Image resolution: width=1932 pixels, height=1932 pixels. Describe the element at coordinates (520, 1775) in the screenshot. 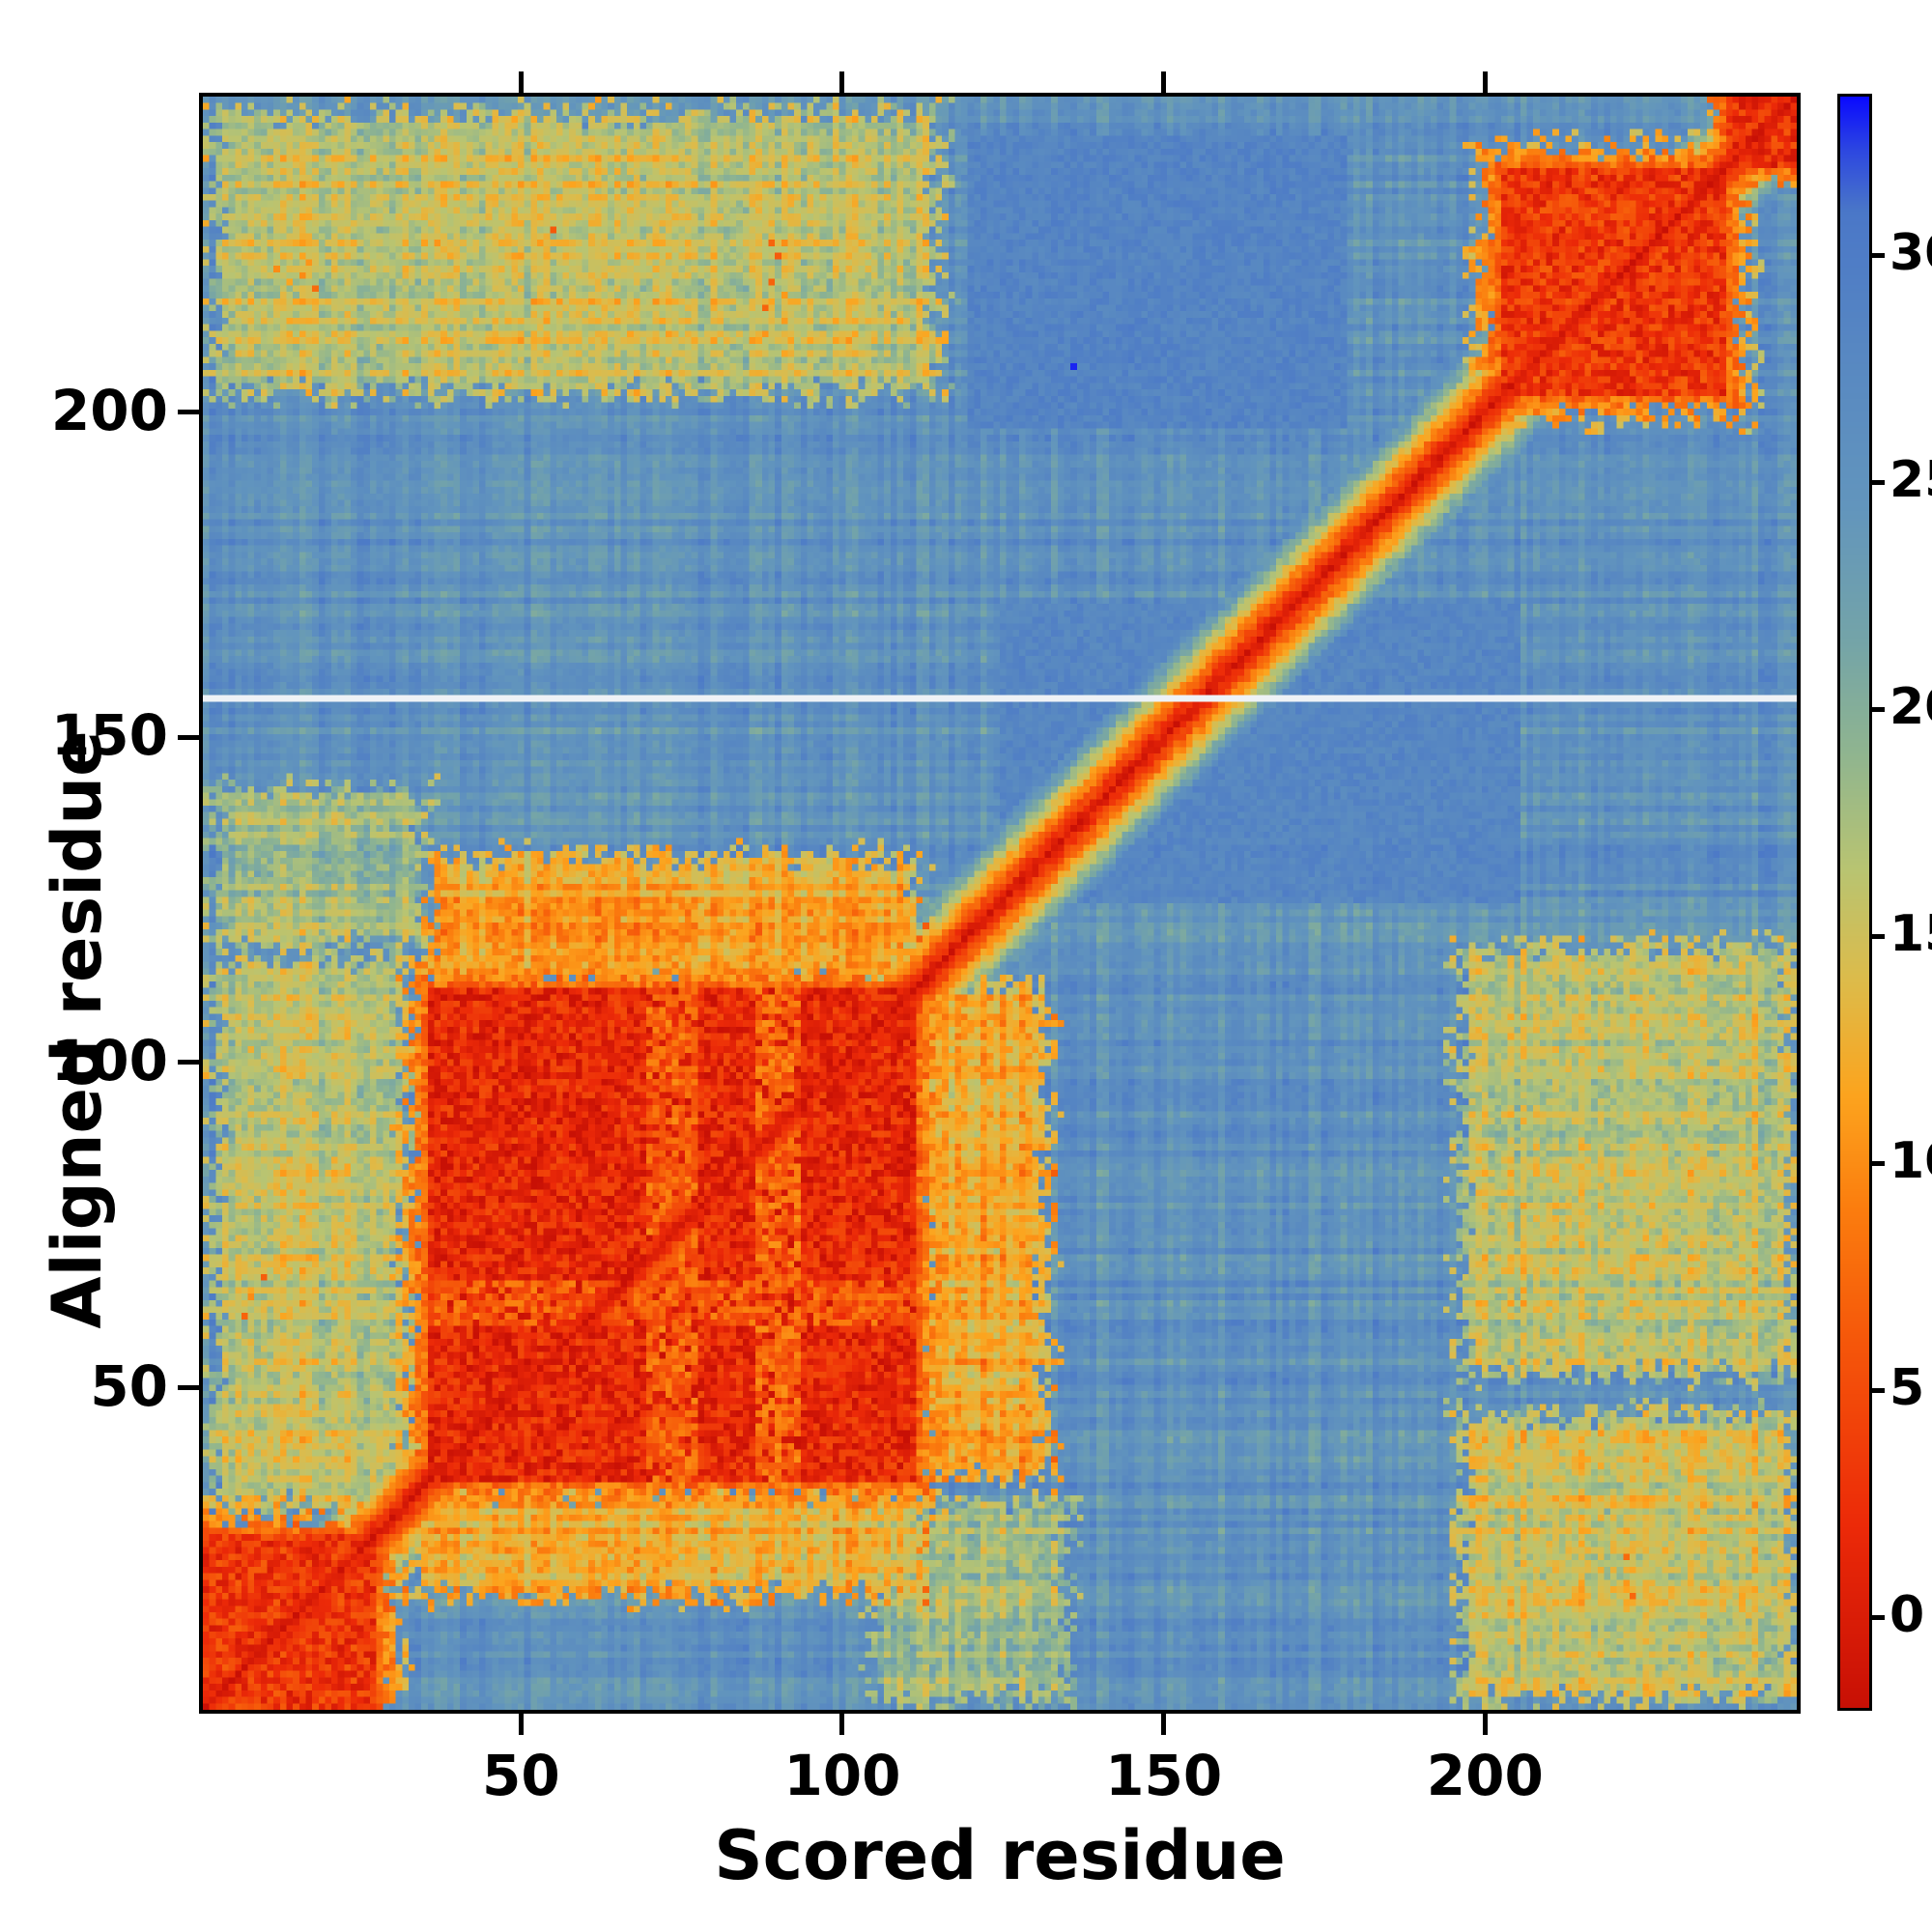

I see `x-tick-label: 50` at that location.